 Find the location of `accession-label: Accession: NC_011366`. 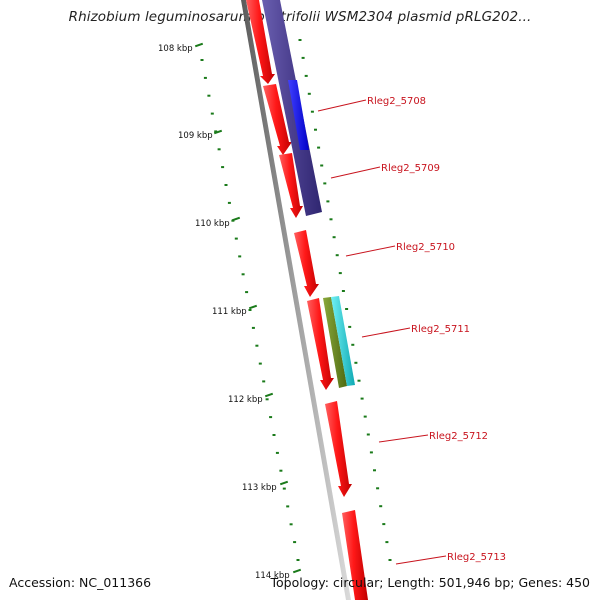

accession-label: Accession: NC_011366 is located at coordinates (80, 582).